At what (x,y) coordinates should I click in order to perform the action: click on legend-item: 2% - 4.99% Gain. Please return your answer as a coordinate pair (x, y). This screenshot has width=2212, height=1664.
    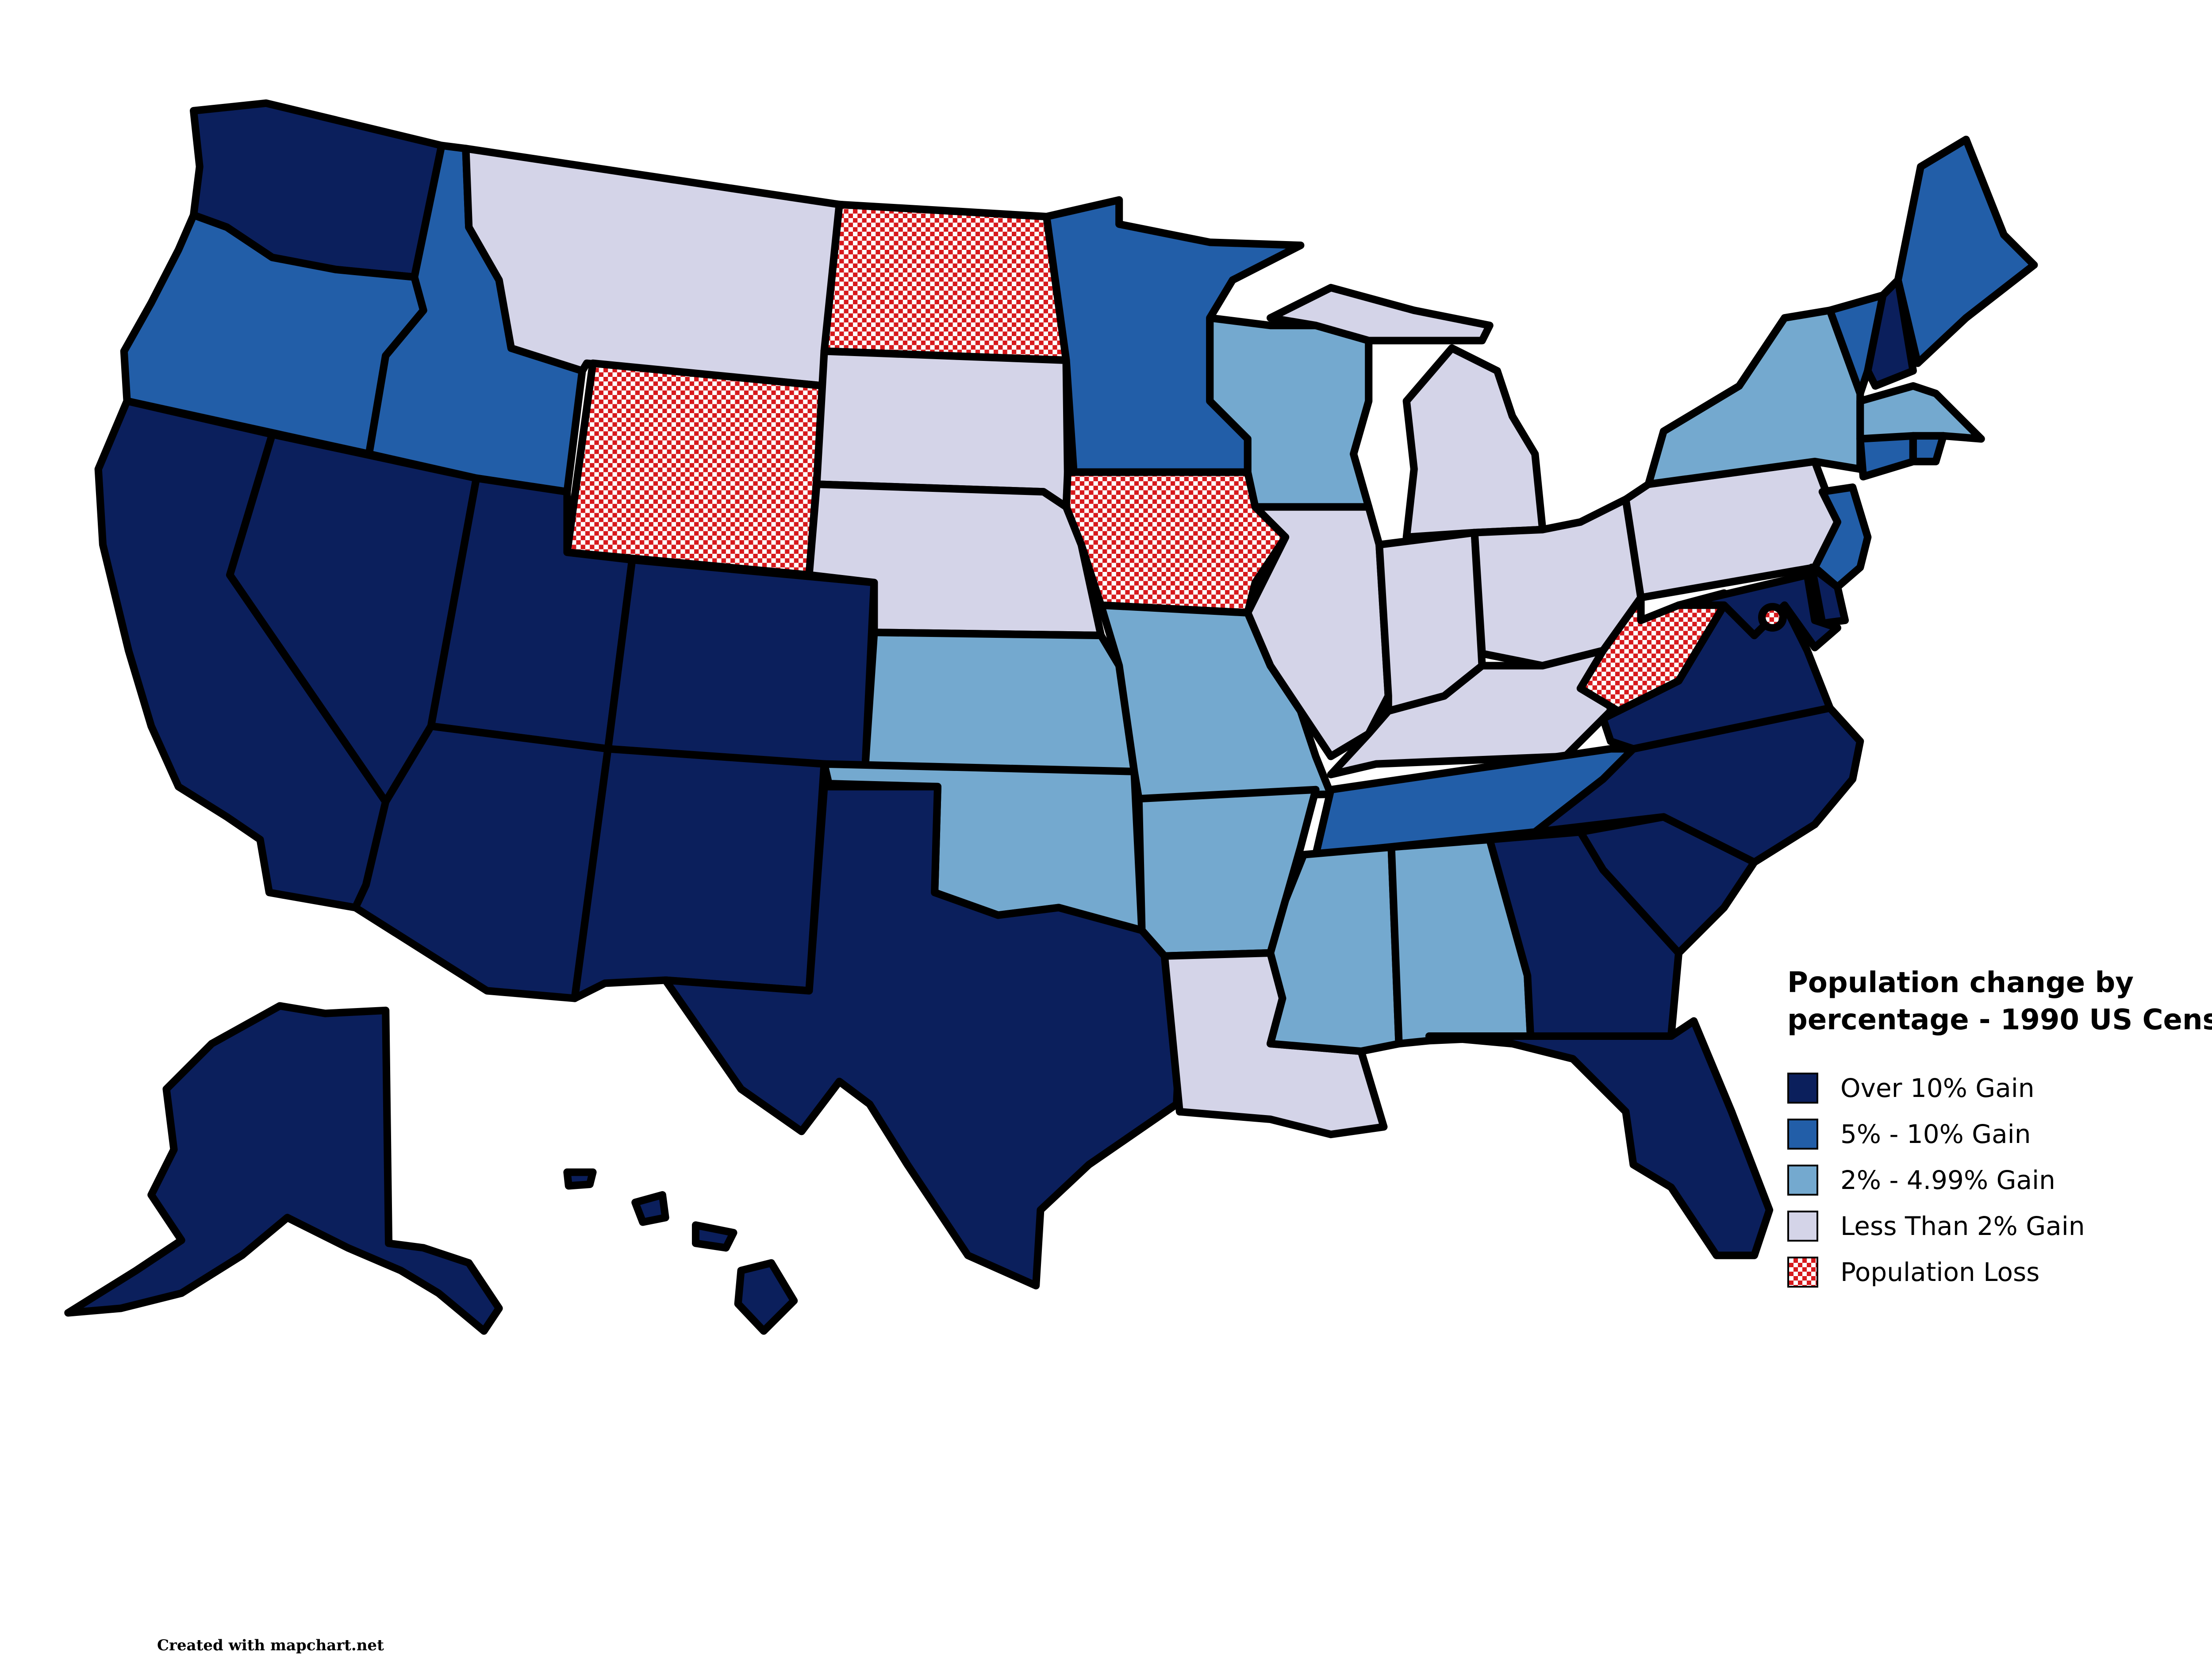
    Looking at the image, I should click on (2000, 1180).